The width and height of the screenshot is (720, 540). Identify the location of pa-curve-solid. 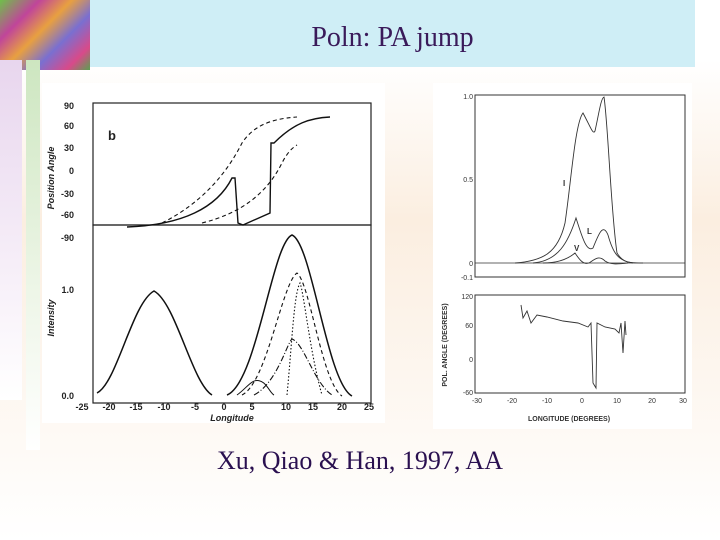
(228, 172).